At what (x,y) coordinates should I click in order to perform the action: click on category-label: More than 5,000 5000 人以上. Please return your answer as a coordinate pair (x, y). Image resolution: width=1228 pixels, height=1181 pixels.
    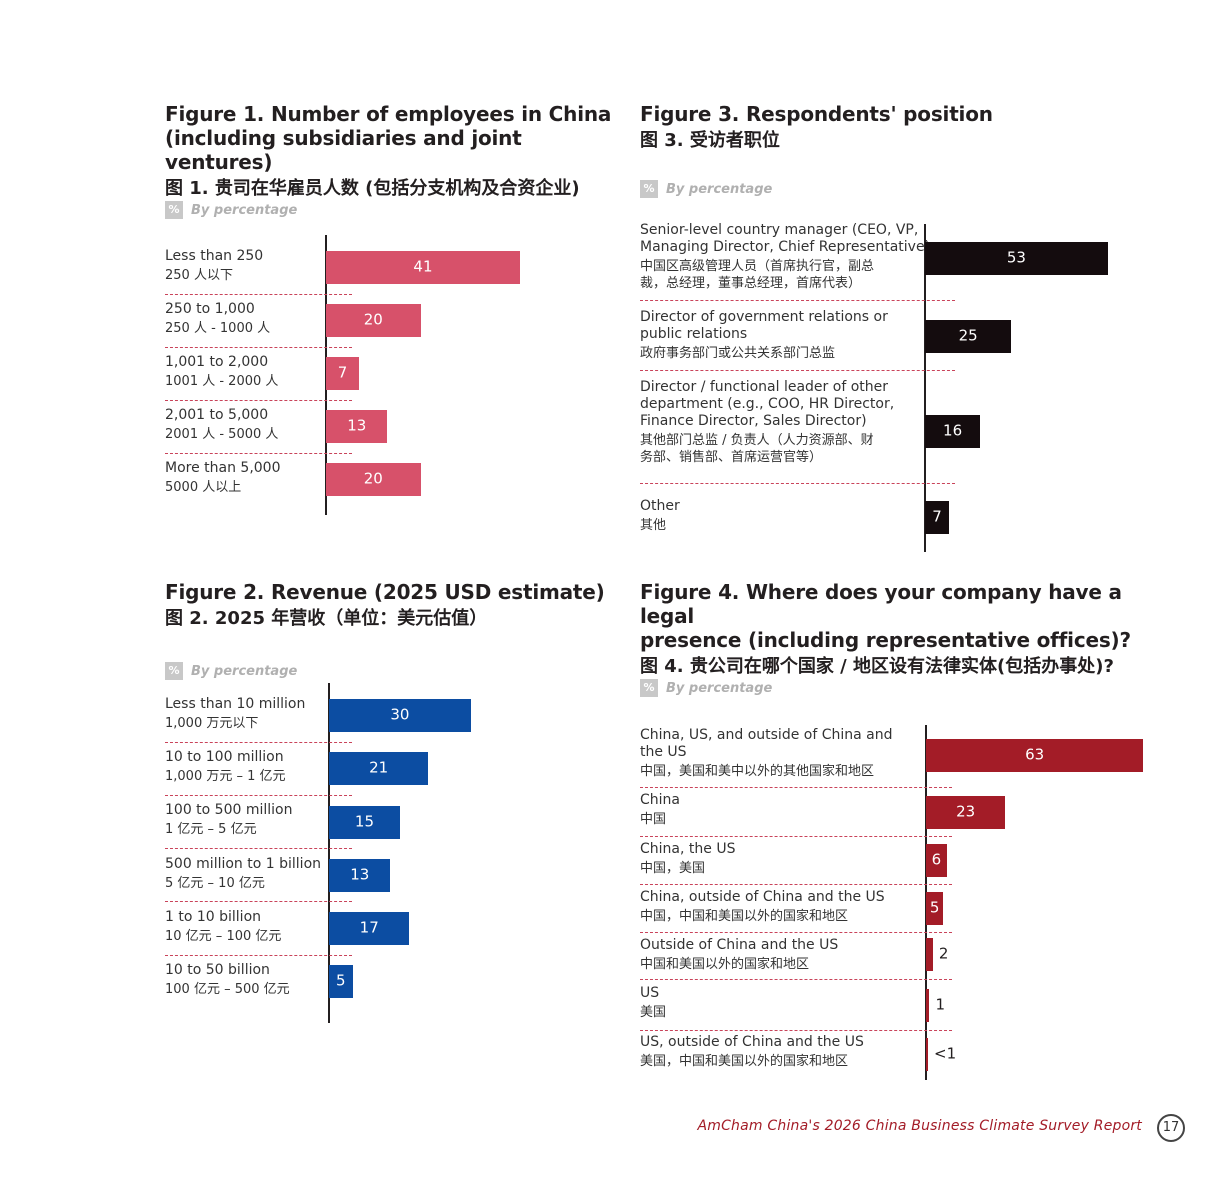
    Looking at the image, I should click on (223, 478).